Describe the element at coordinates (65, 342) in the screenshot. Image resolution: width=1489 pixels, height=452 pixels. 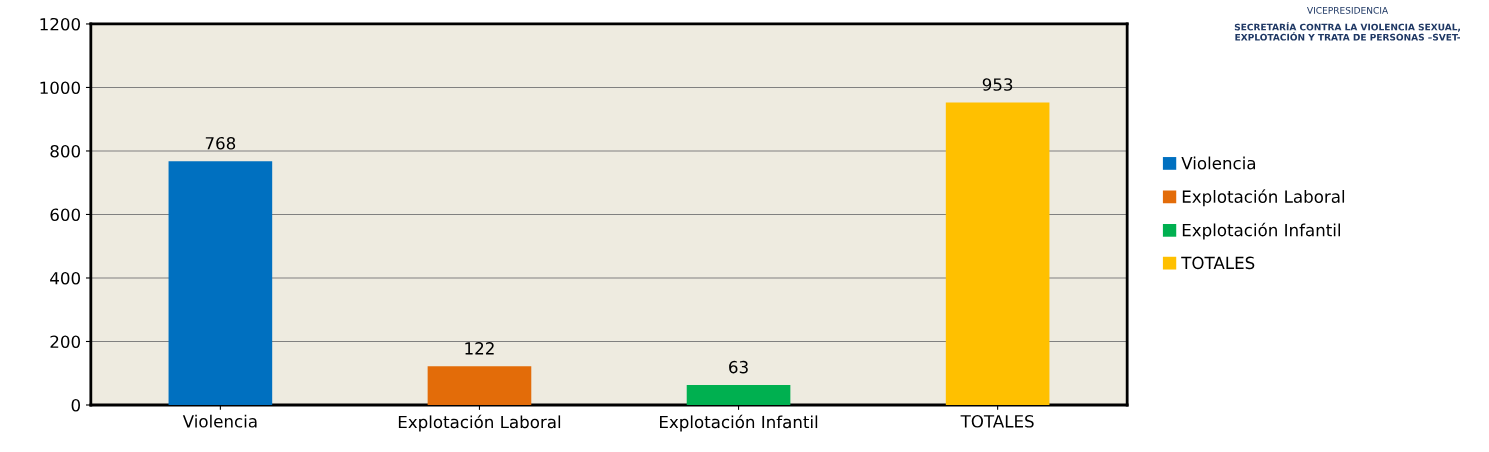
I see `y-tick-label: 200` at that location.